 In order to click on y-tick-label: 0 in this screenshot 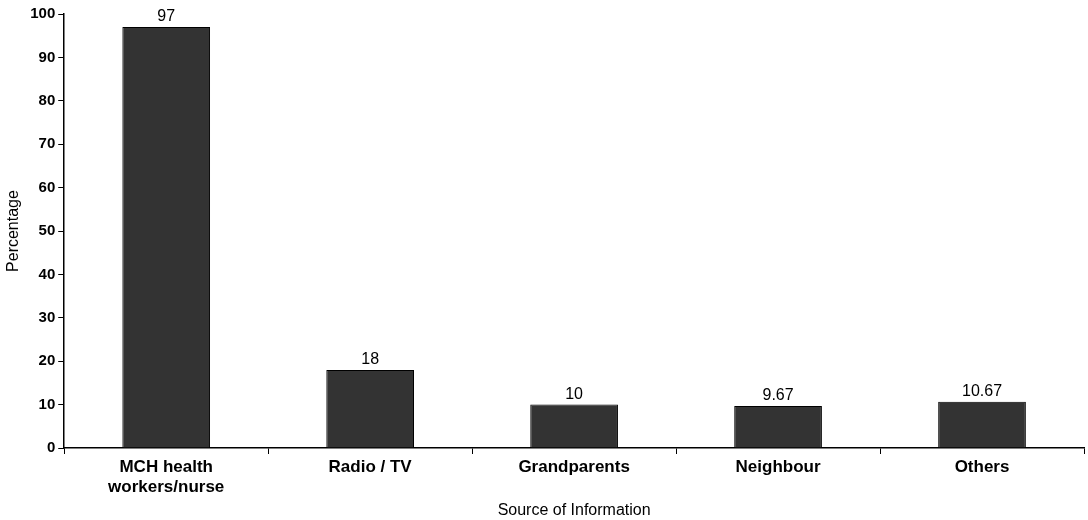, I will do `click(51, 447)`.